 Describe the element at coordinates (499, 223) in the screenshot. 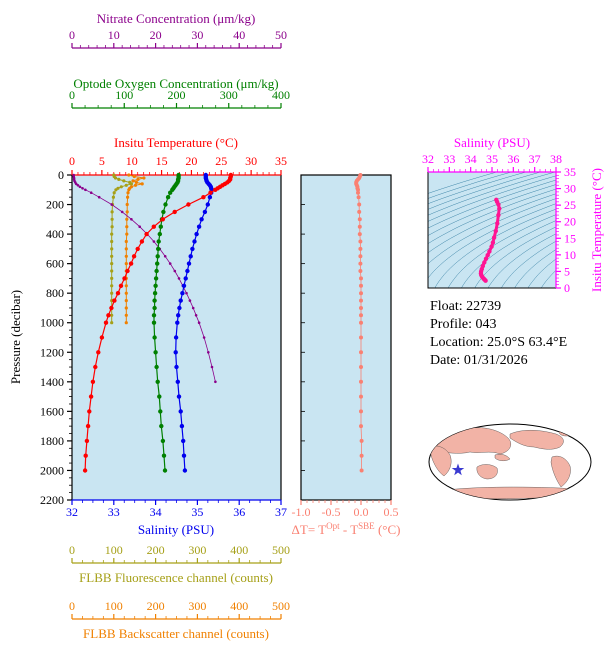

I see `ts-diagram: 32 33 34 35 36 37 38 0 5 10 15 20 25 30 35` at that location.